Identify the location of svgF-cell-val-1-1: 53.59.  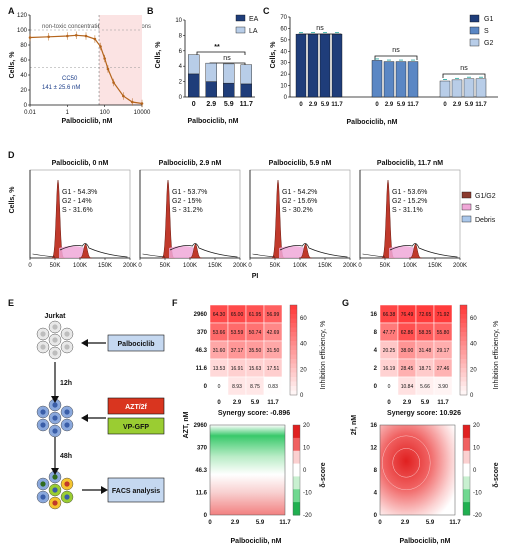
(237, 333).